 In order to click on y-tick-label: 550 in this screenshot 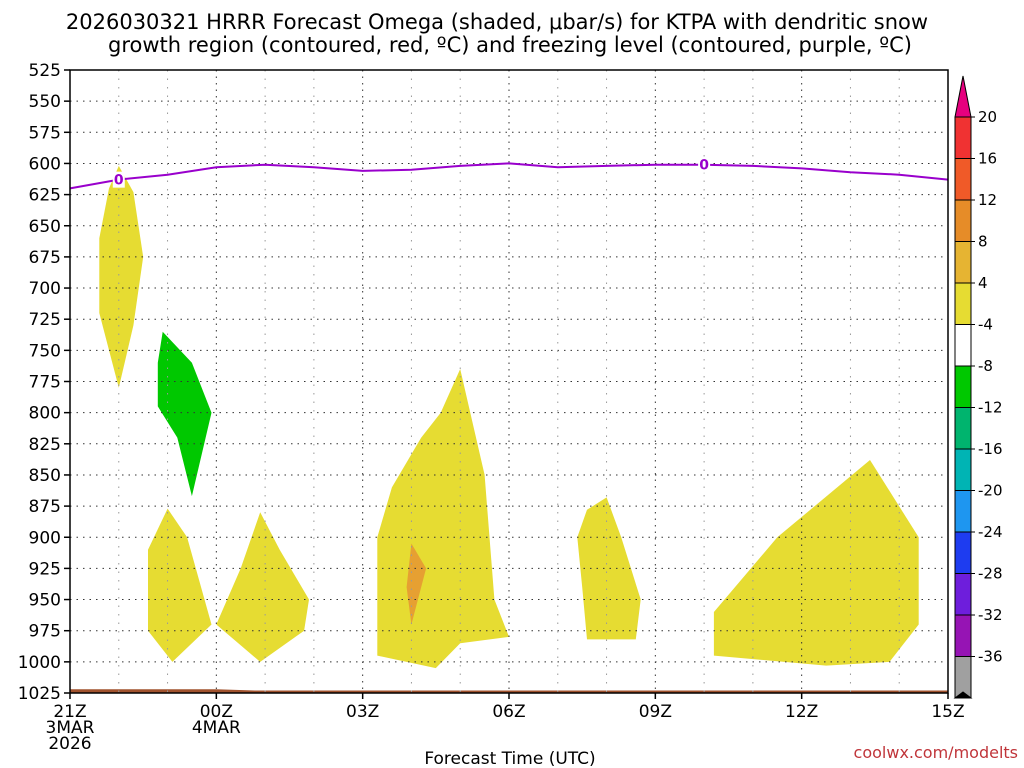, I will do `click(45, 102)`.